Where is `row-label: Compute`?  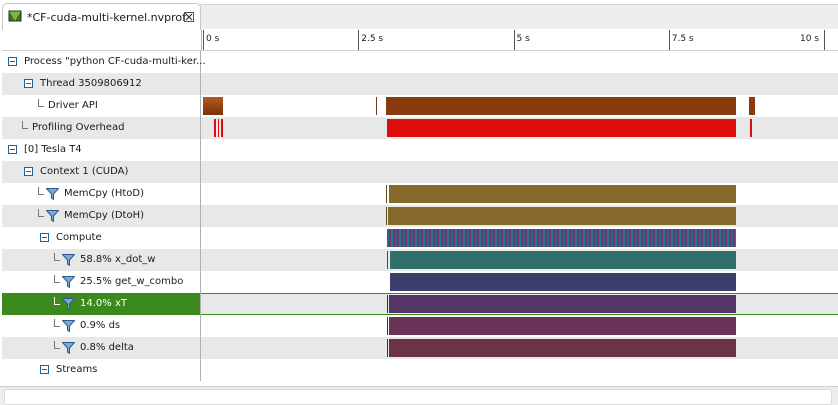 row-label: Compute is located at coordinates (79, 237).